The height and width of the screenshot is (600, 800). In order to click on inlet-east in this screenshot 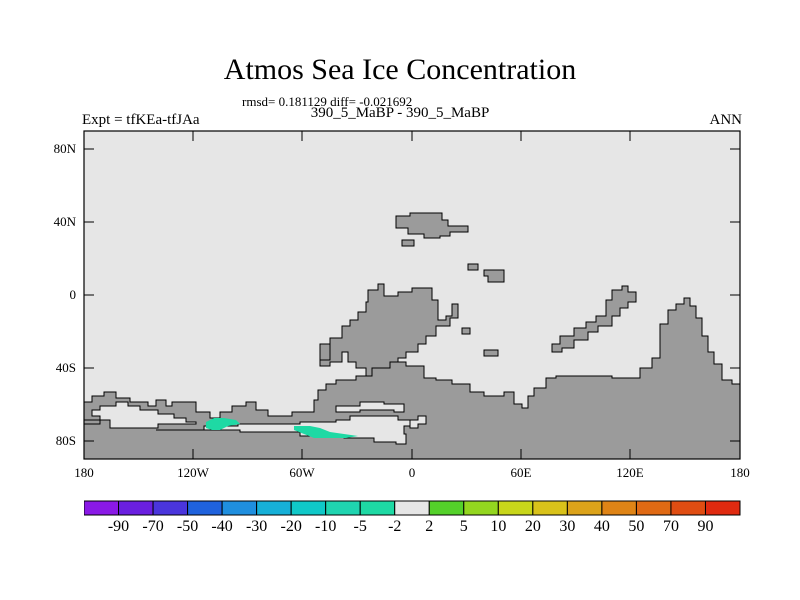, I will do `click(370, 407)`.